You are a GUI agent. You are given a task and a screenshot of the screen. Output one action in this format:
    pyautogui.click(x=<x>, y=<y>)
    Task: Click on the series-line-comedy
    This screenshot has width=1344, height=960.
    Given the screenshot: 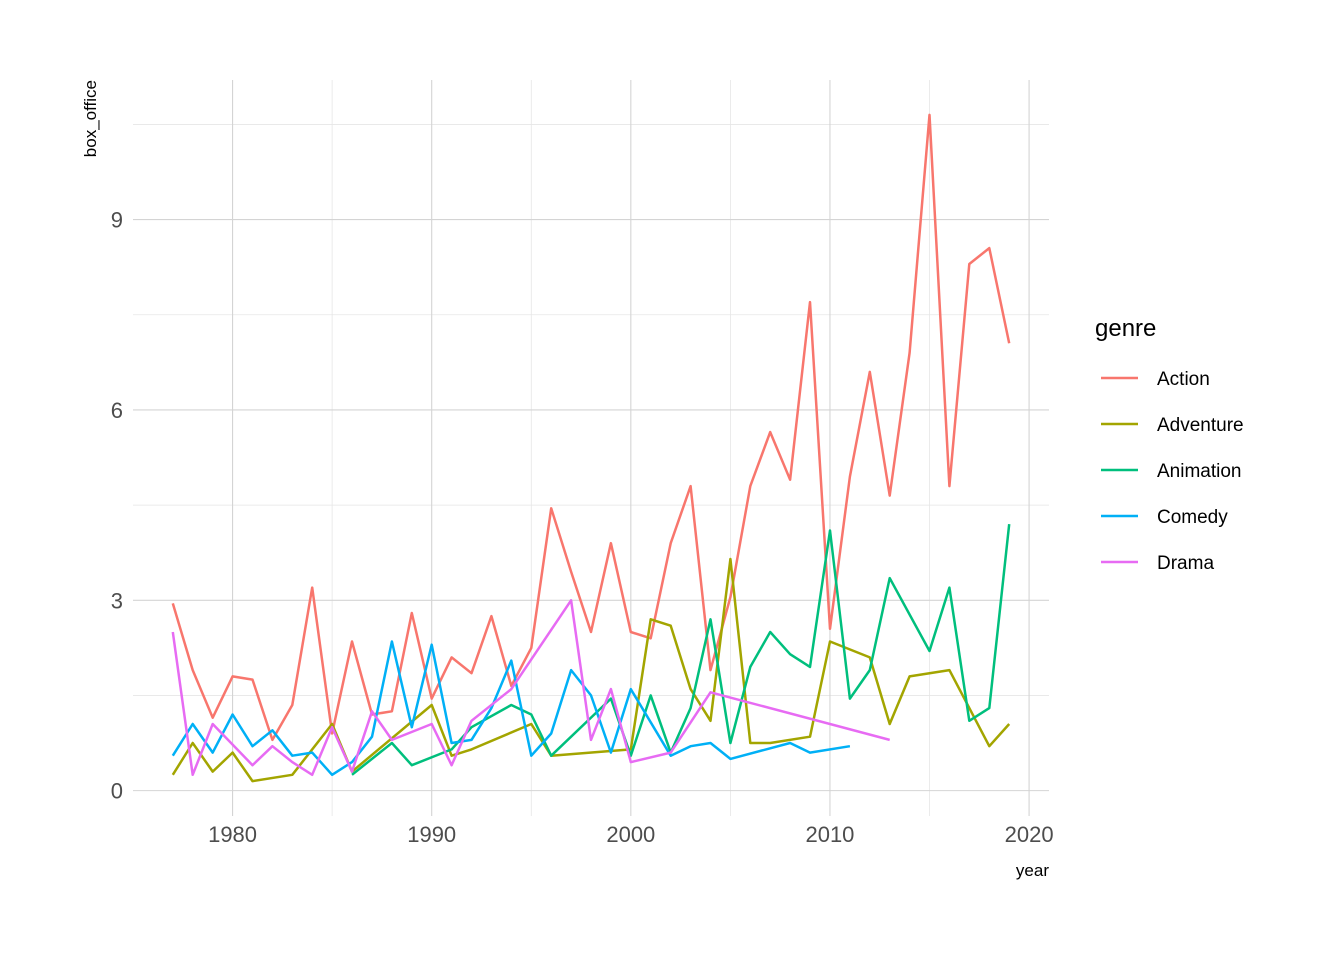 What is the action you would take?
    pyautogui.click(x=511, y=708)
    